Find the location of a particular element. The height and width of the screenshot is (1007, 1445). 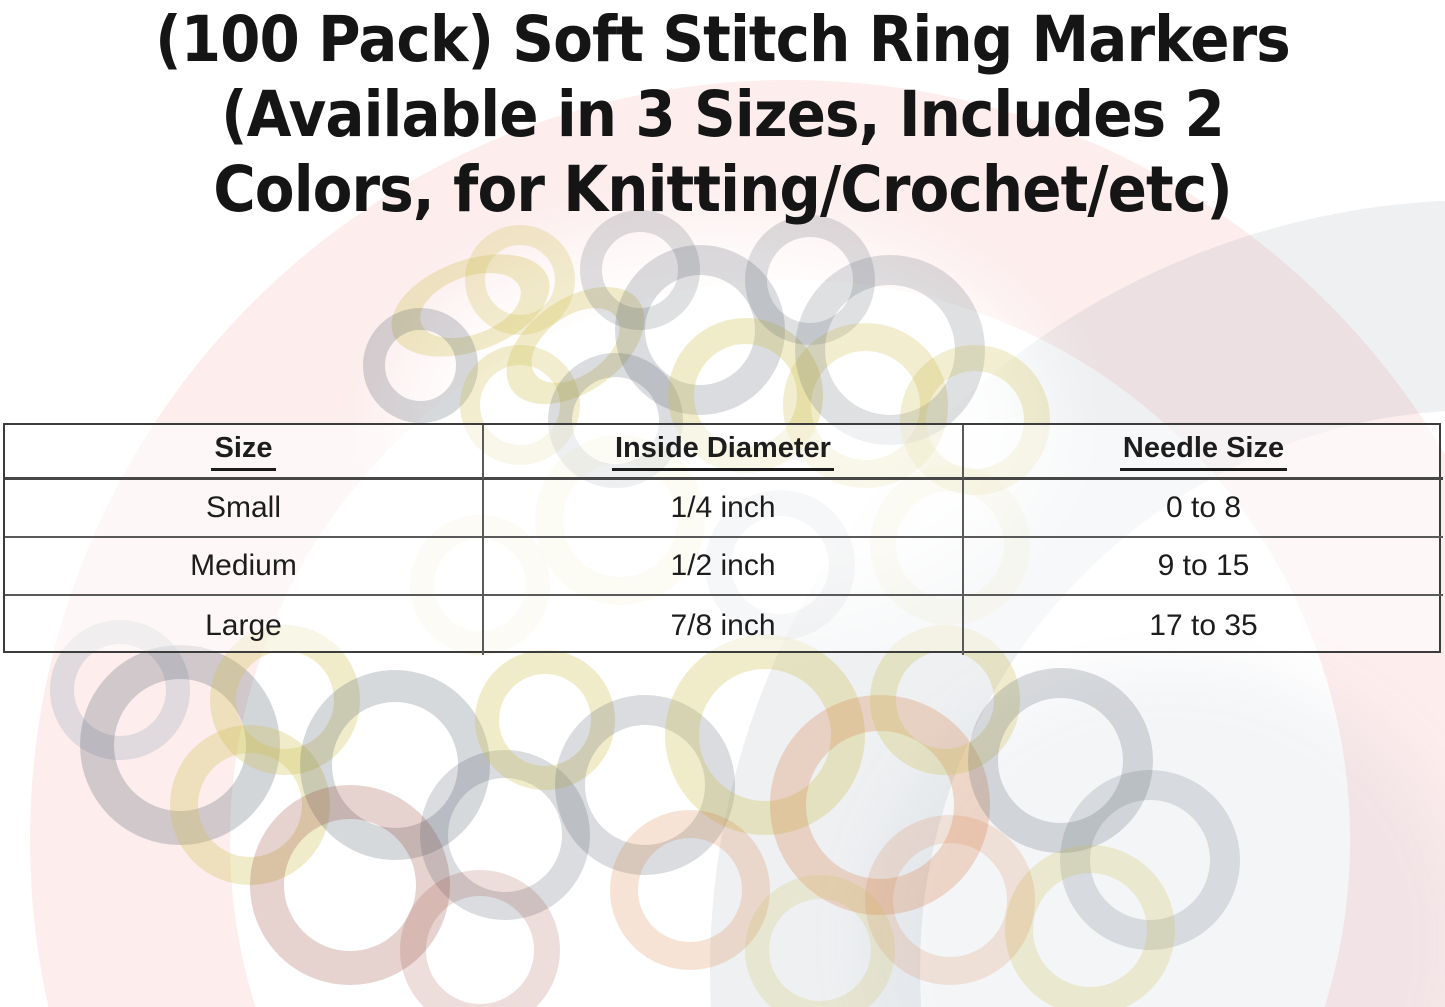

column-header-inside-diameter: Inside Diameter is located at coordinates (724, 452).